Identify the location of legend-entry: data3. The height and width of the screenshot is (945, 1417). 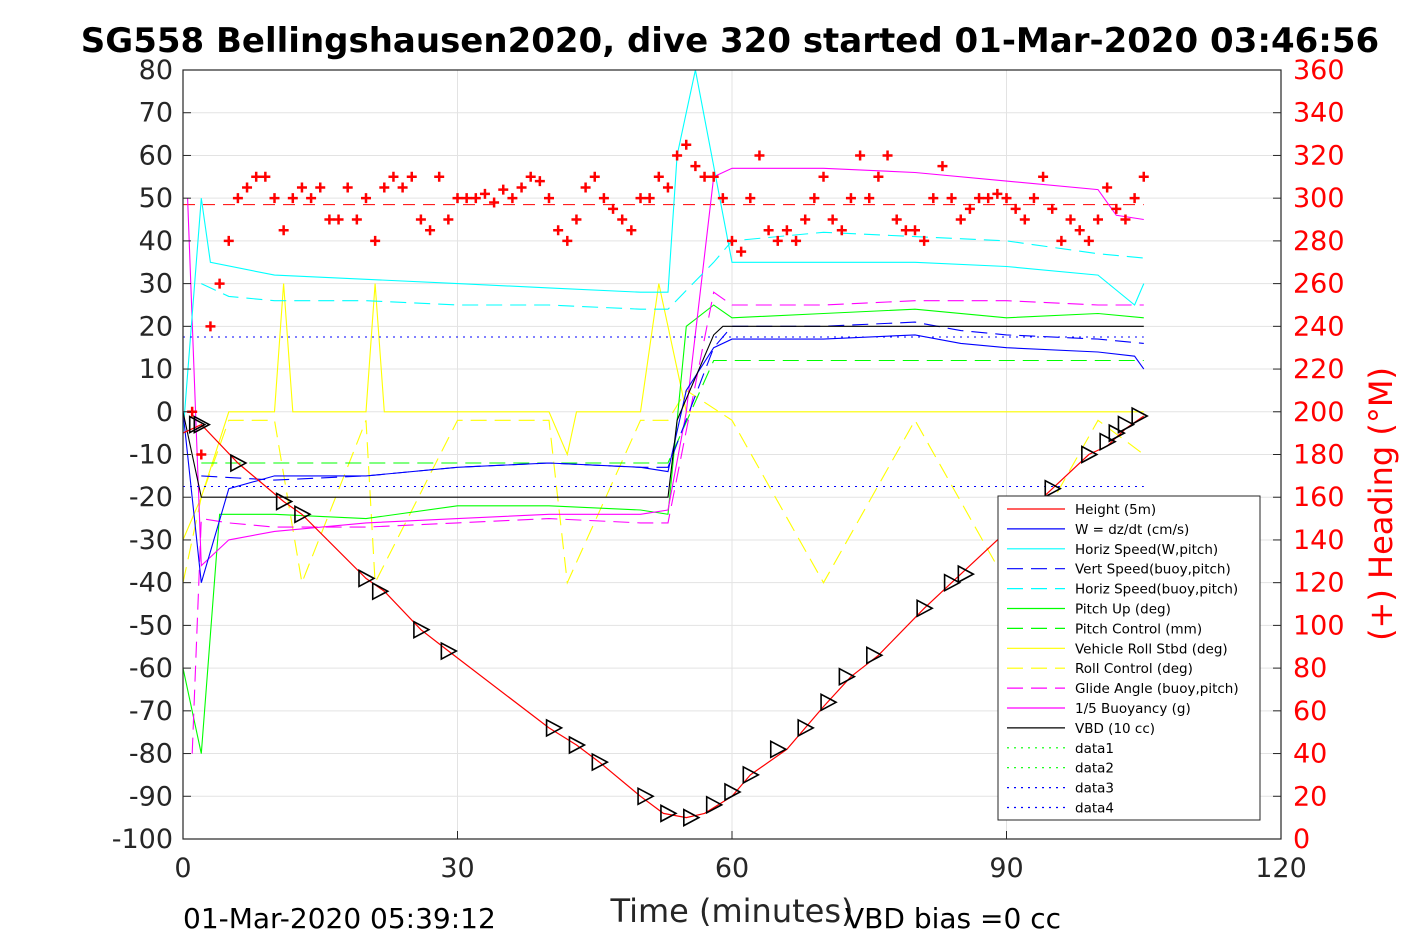
(1094, 789).